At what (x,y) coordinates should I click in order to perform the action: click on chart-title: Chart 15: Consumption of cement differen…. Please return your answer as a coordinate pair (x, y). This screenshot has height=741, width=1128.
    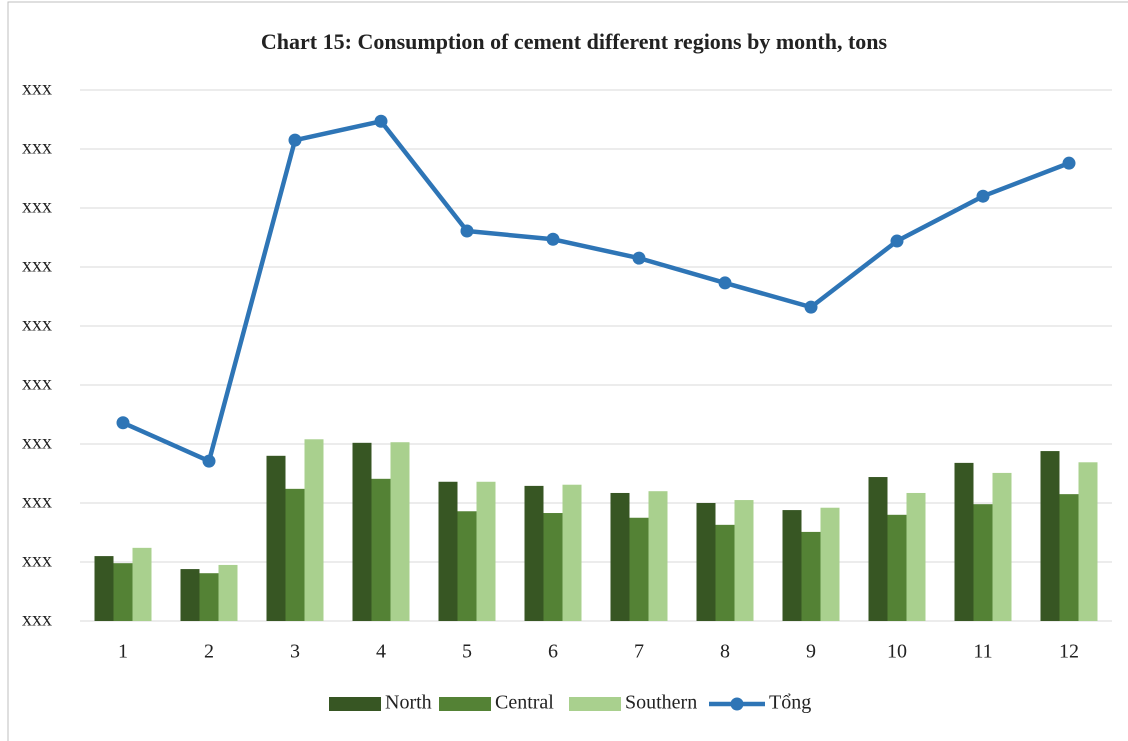
    Looking at the image, I should click on (574, 41).